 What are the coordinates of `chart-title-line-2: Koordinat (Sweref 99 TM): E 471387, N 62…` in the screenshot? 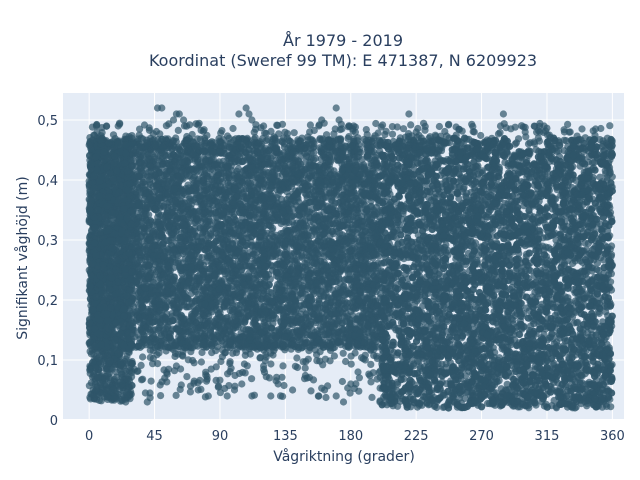 It's located at (343, 60).